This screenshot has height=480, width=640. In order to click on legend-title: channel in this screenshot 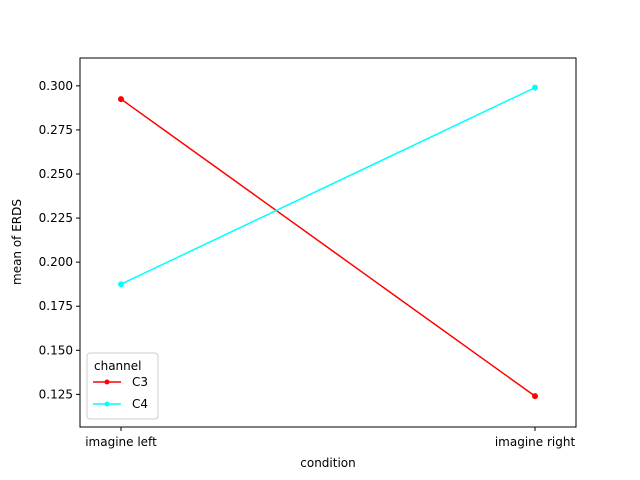, I will do `click(117, 366)`.